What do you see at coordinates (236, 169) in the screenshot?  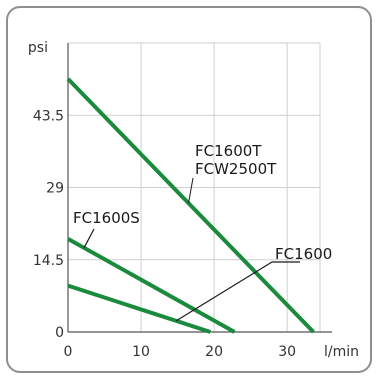 I see `label-fcw2500t: FCW2500T` at bounding box center [236, 169].